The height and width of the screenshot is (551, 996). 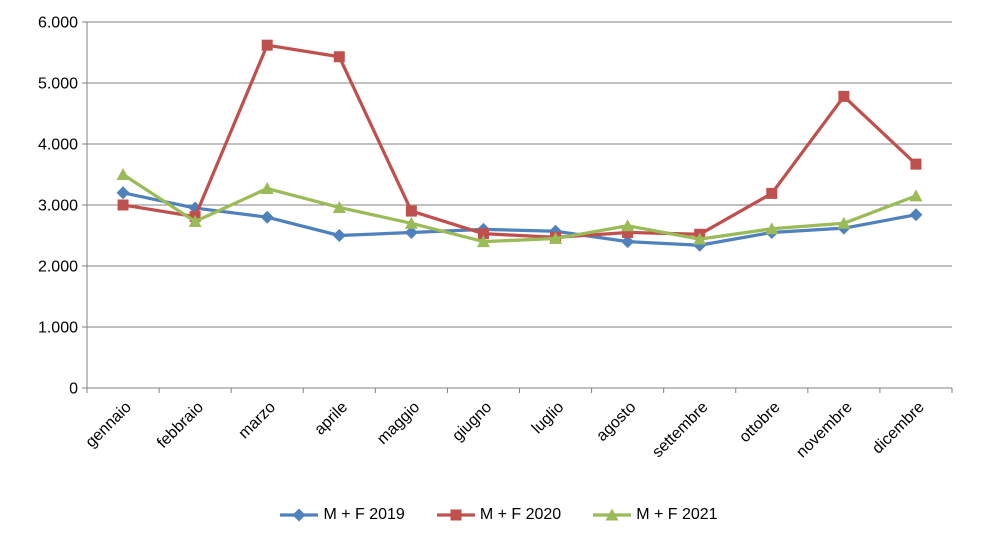 I want to click on x-axis-label: maggio, so click(x=398, y=423).